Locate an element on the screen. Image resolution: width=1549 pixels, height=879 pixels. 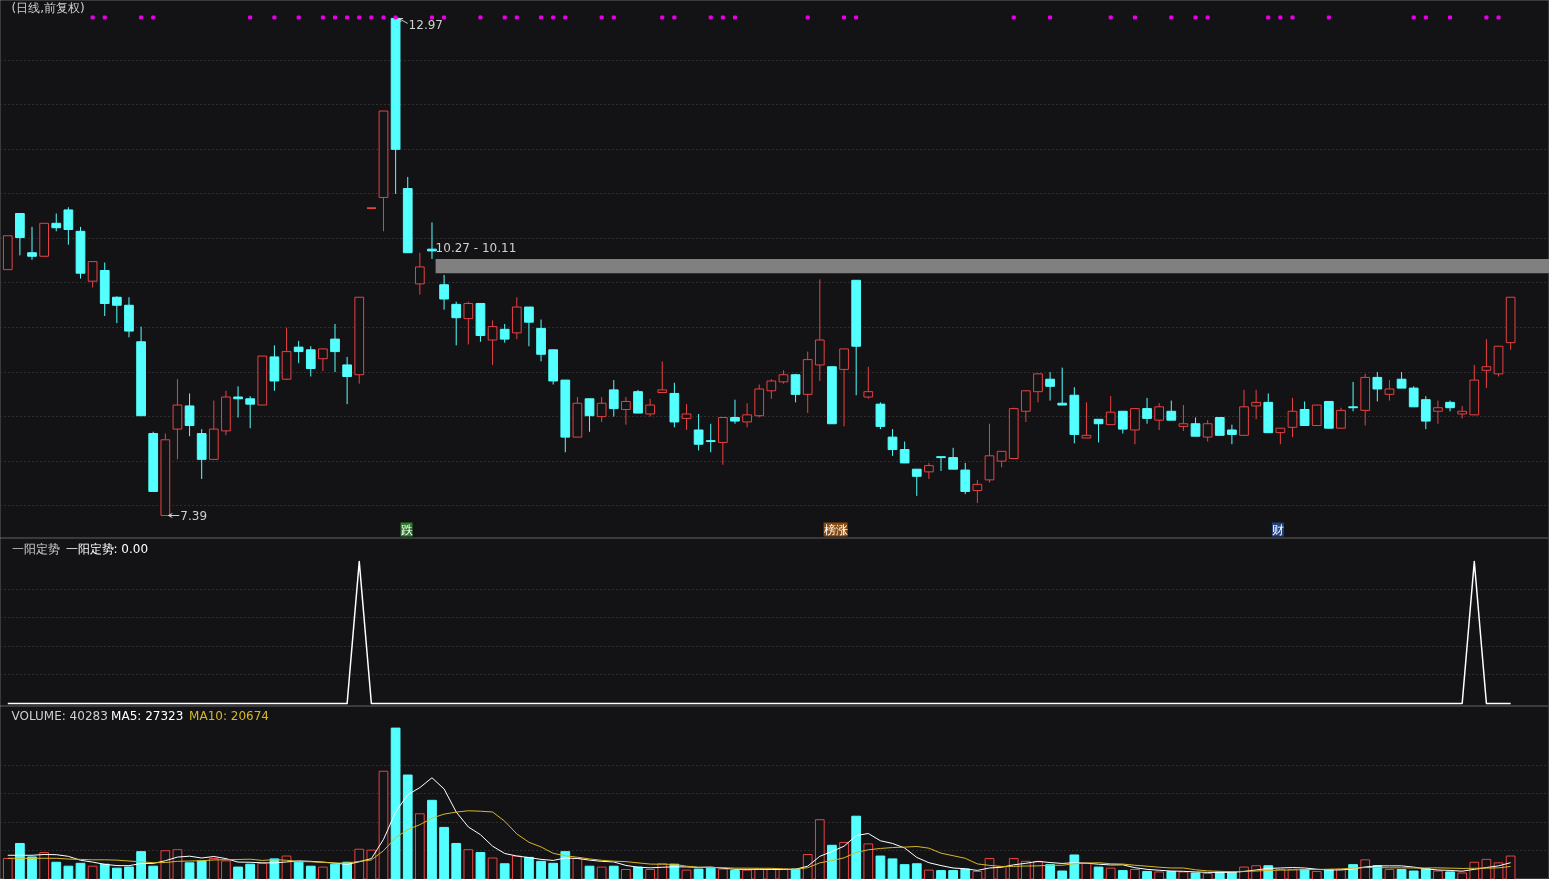
chart-title: VOLUME: 40283 is located at coordinates (59, 715).